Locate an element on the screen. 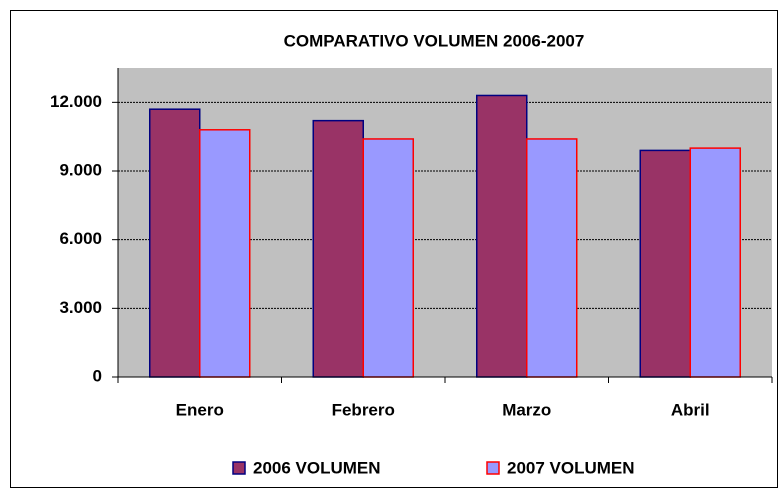 The image size is (779, 489). y-tick-label: 12.000 is located at coordinates (76, 101).